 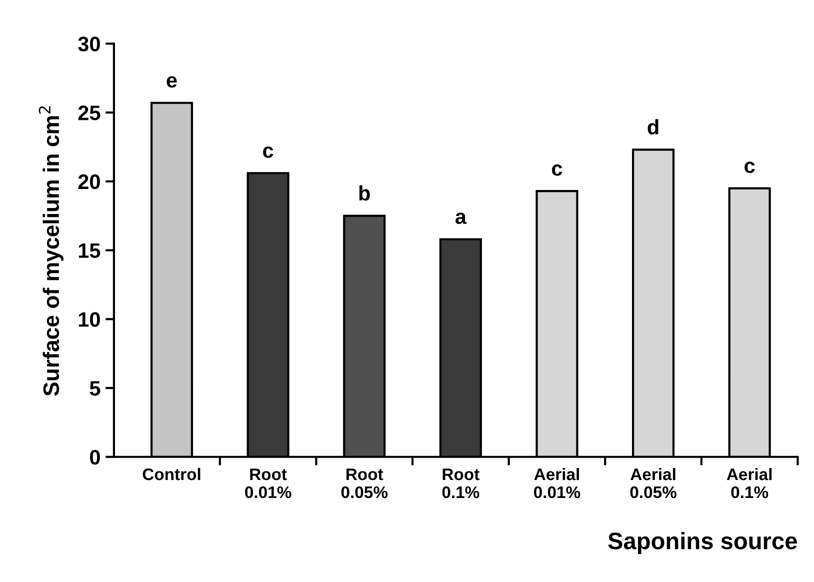 I want to click on y-tick-label: 20, so click(x=89, y=182).